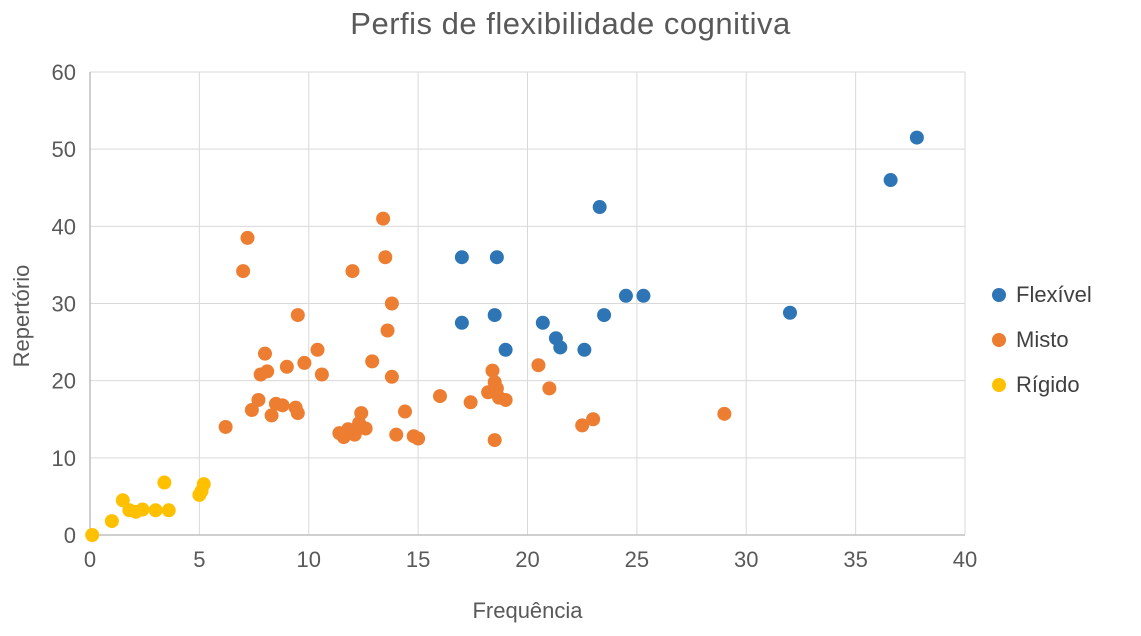 This screenshot has width=1141, height=636. Describe the element at coordinates (64, 226) in the screenshot. I see `y-tick-label: 40` at that location.